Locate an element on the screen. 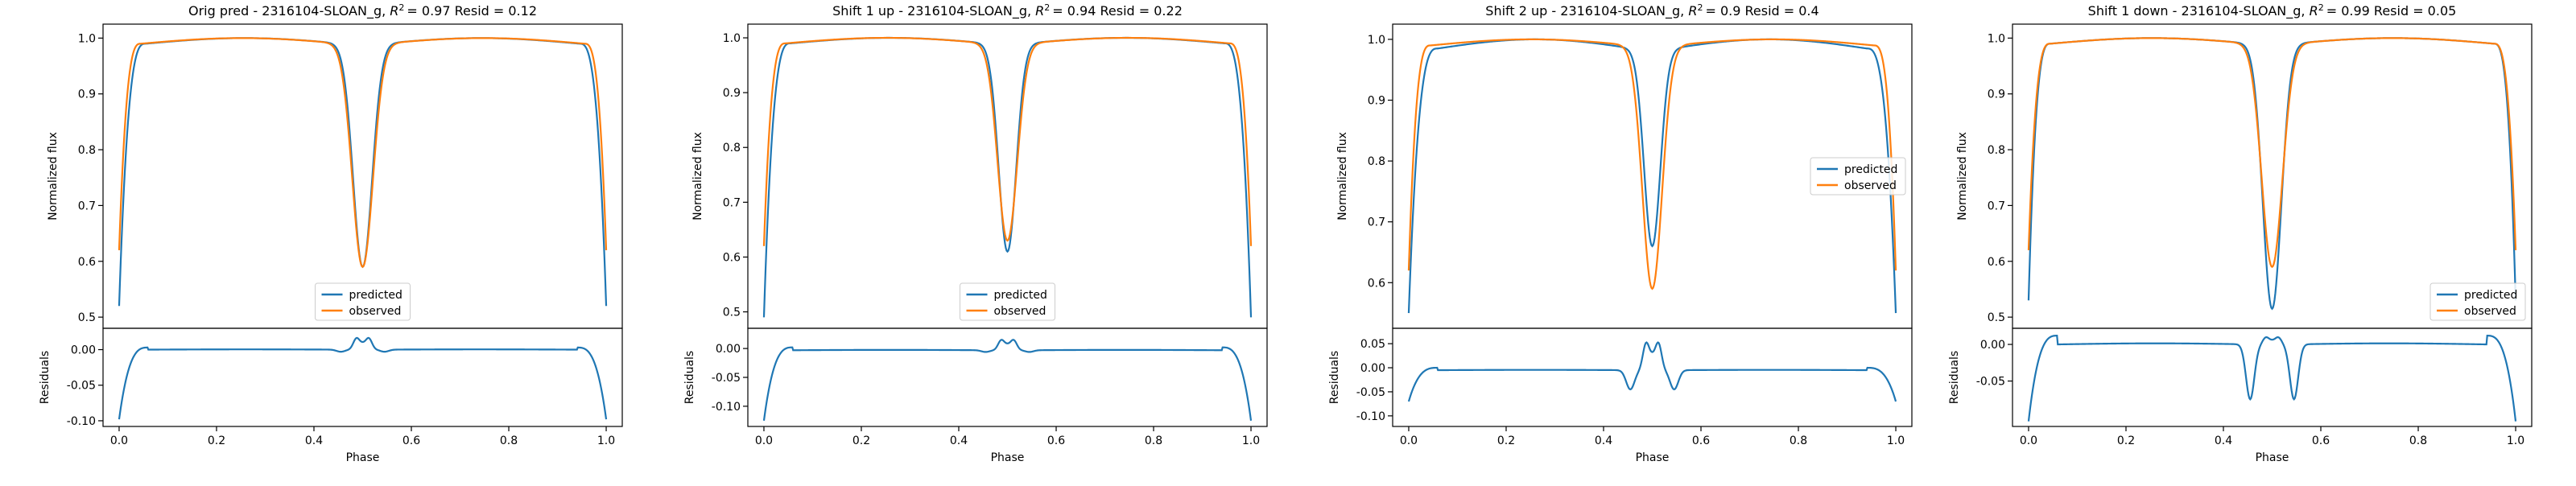 The height and width of the screenshot is (486, 2576). y-tick-label: 0.8 is located at coordinates (732, 148).